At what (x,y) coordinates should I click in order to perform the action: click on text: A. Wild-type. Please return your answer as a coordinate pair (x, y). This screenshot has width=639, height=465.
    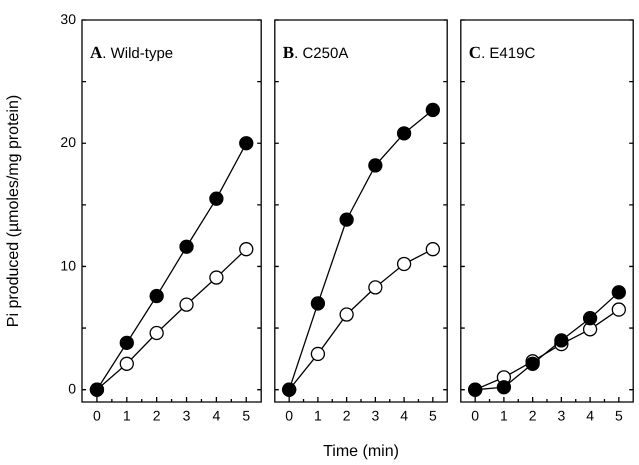
    Looking at the image, I should click on (132, 52).